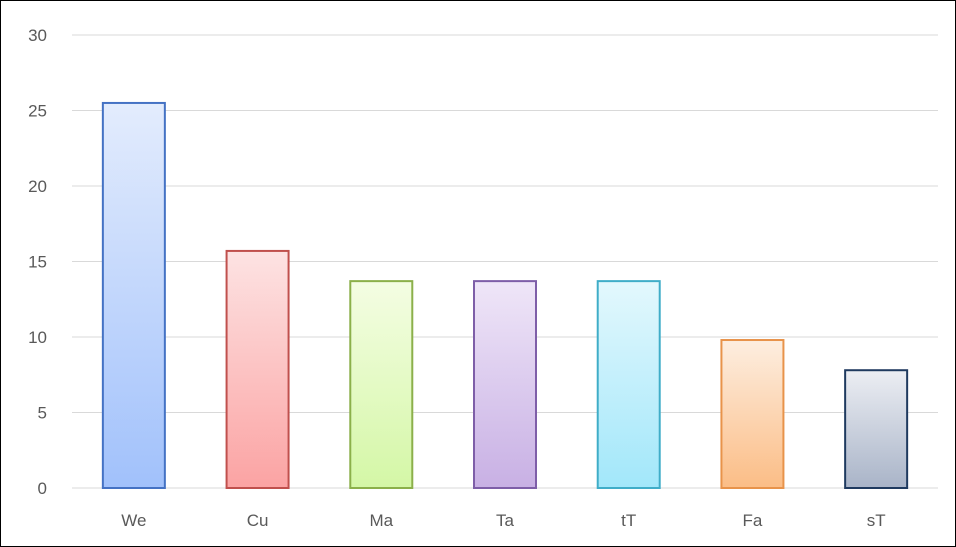 The width and height of the screenshot is (956, 547). Describe the element at coordinates (381, 384) in the screenshot. I see `bar-Ma` at that location.